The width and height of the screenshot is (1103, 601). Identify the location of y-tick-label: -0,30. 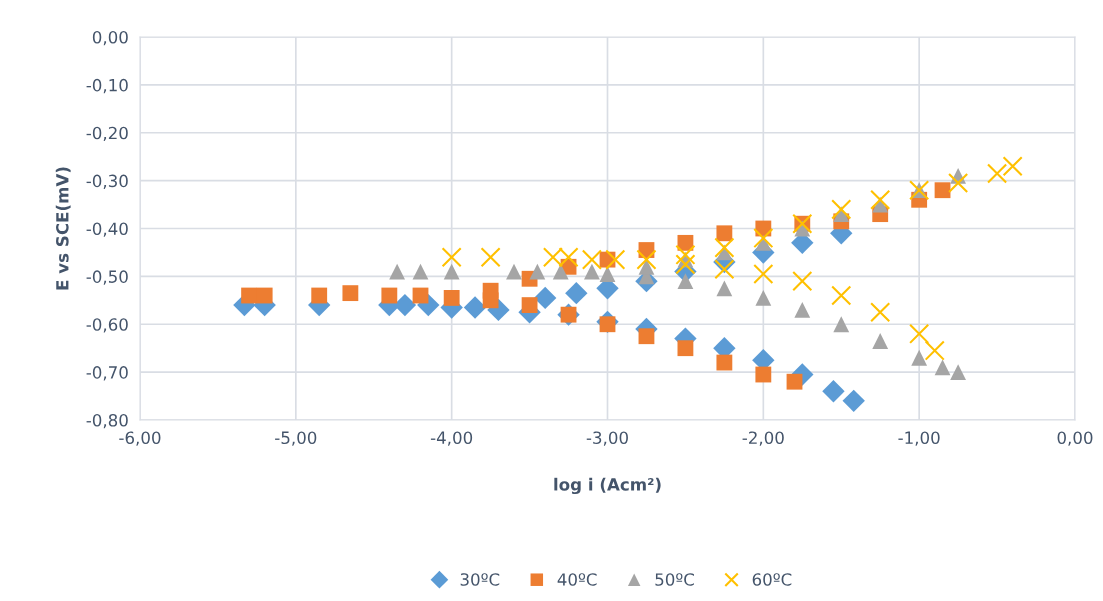
(107, 181).